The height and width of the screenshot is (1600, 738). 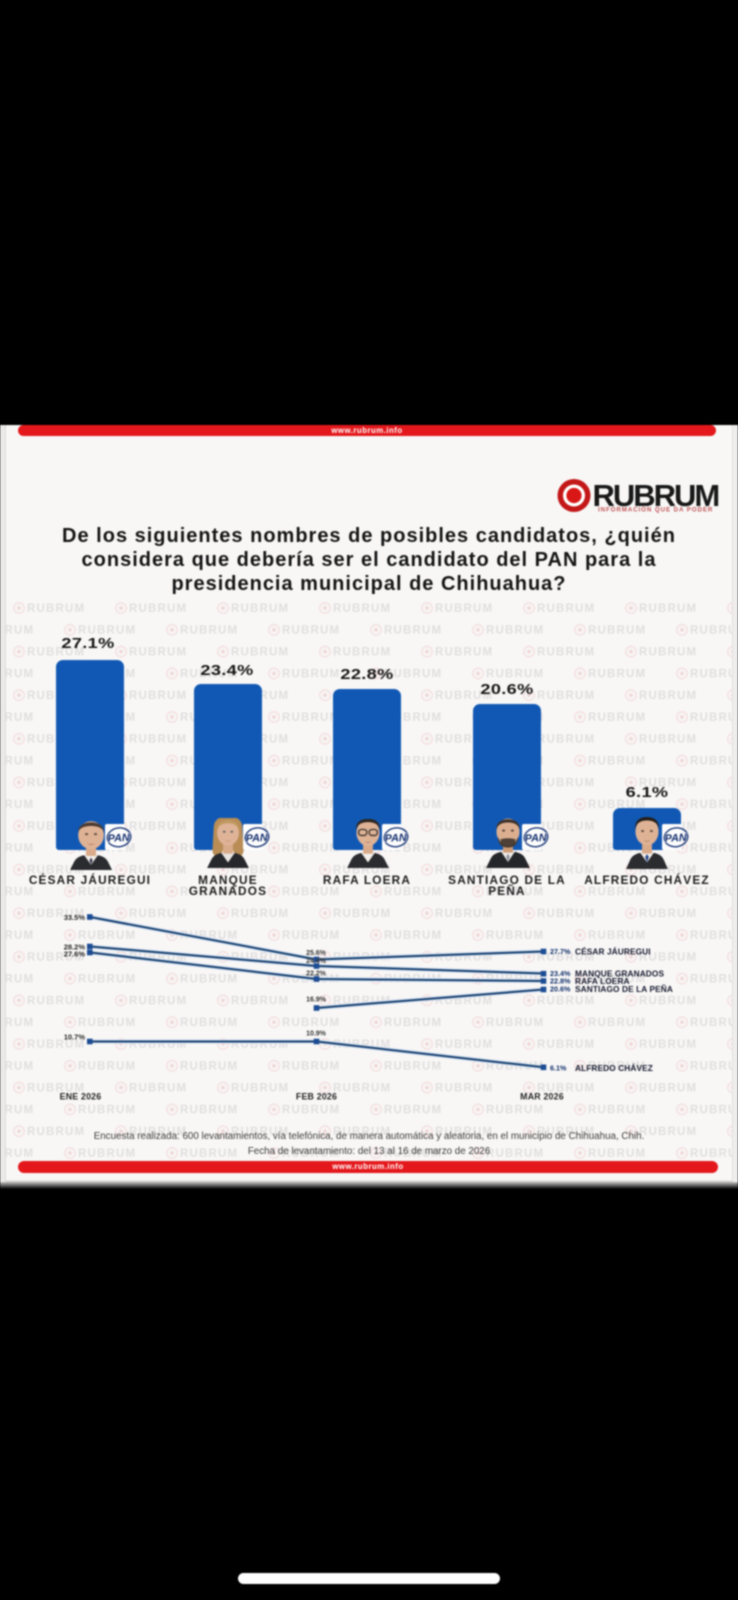 I want to click on svg-text: 27.6%, so click(x=75, y=953).